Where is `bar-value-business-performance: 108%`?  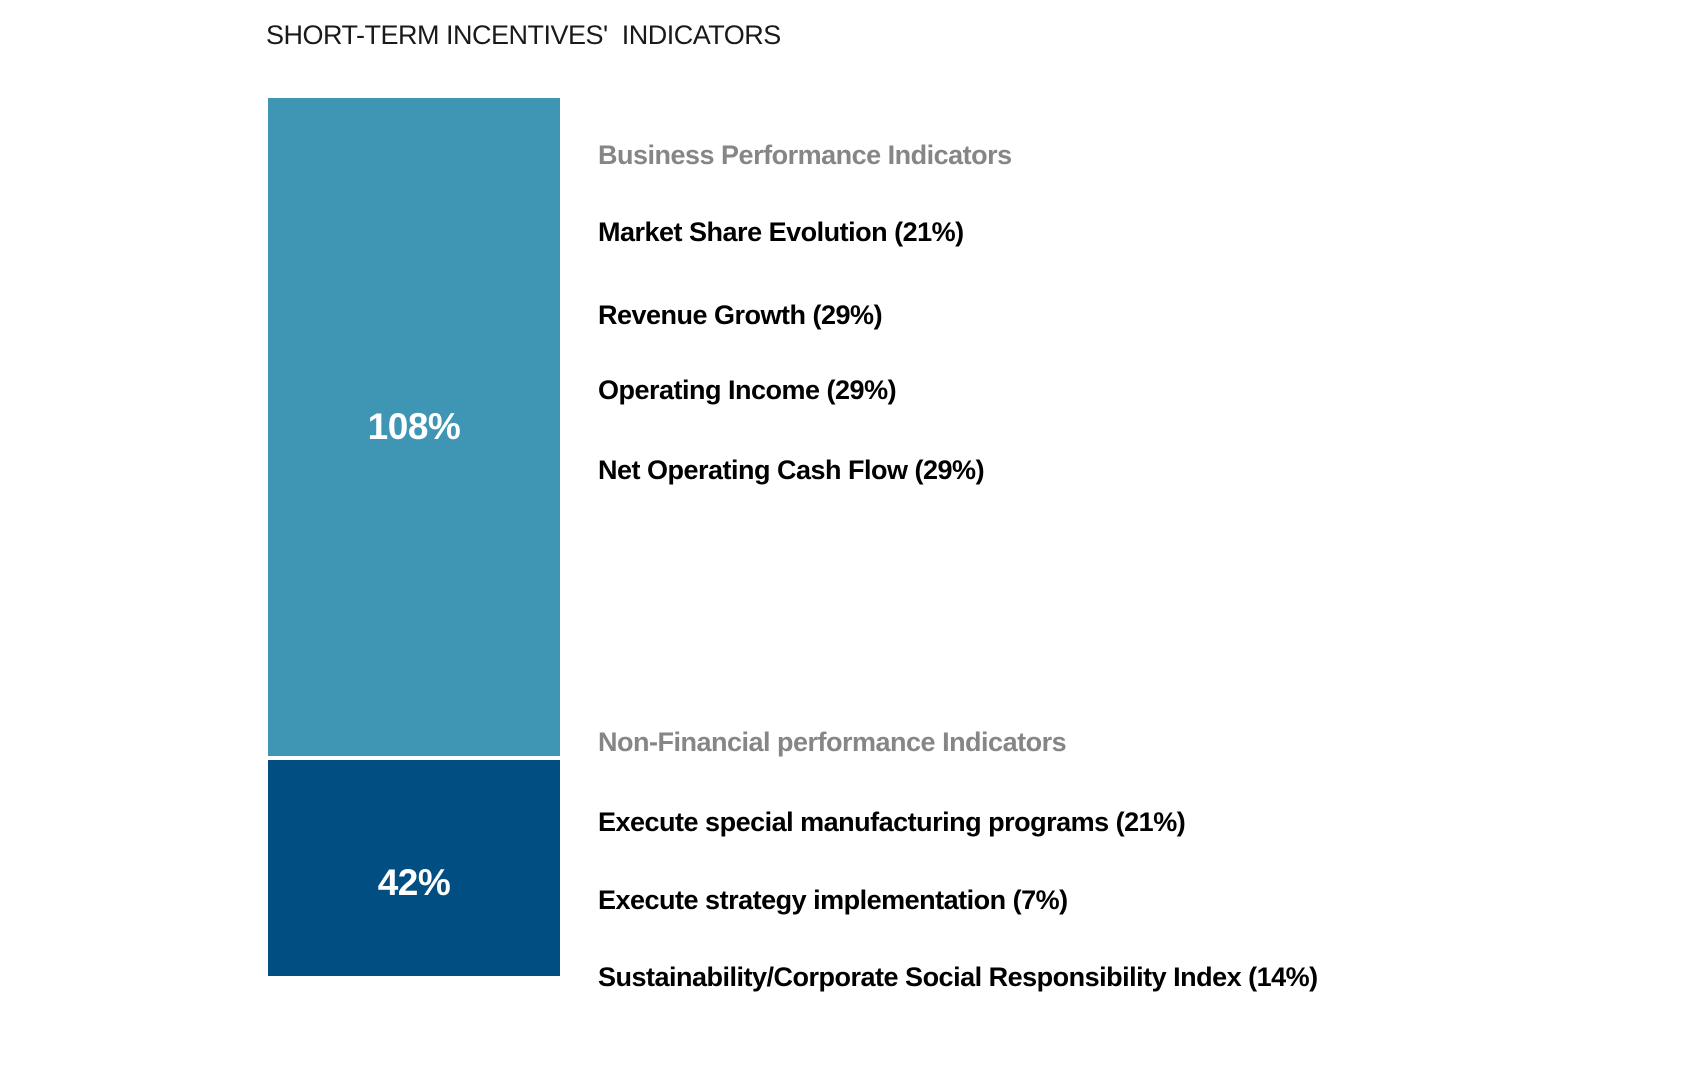 bar-value-business-performance: 108% is located at coordinates (414, 426).